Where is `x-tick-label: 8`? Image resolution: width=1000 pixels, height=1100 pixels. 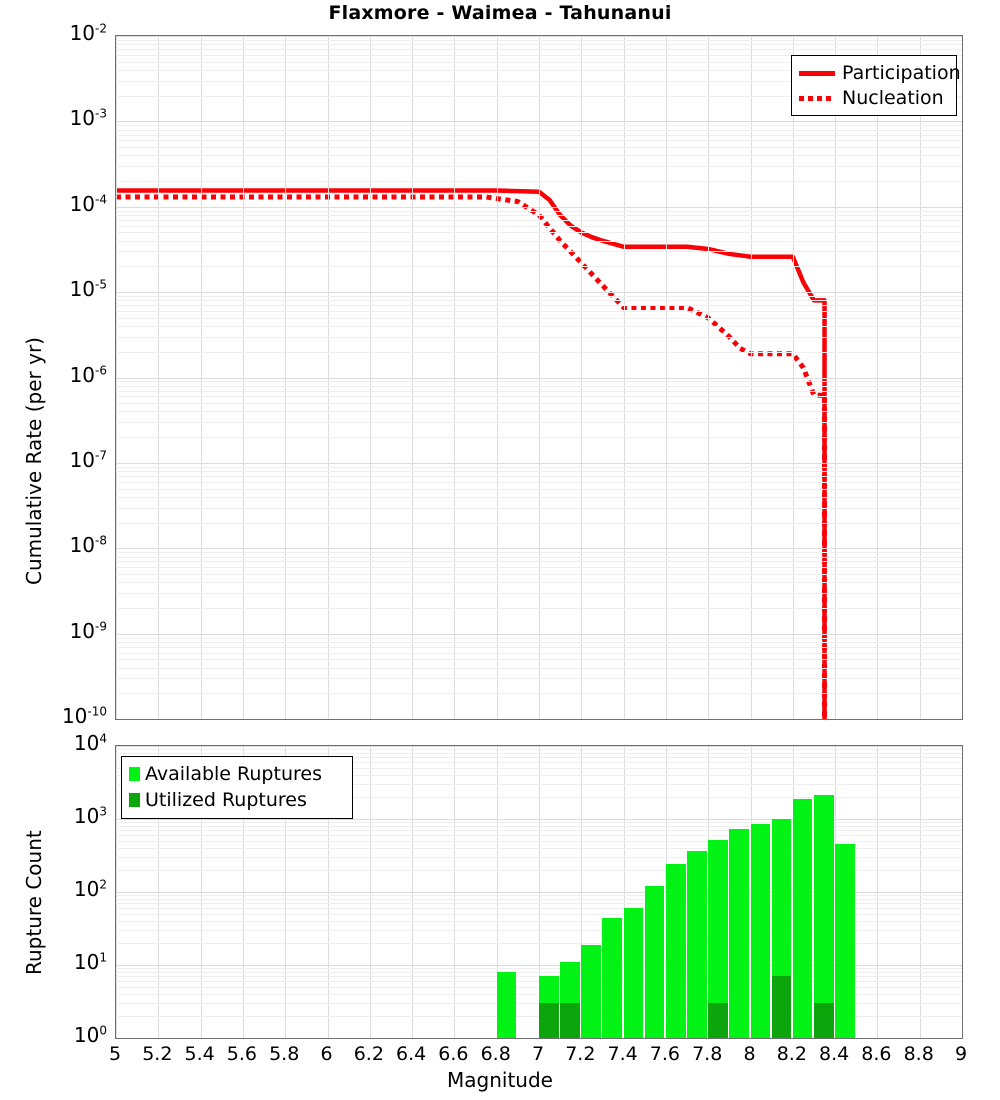
x-tick-label: 8 is located at coordinates (749, 1054).